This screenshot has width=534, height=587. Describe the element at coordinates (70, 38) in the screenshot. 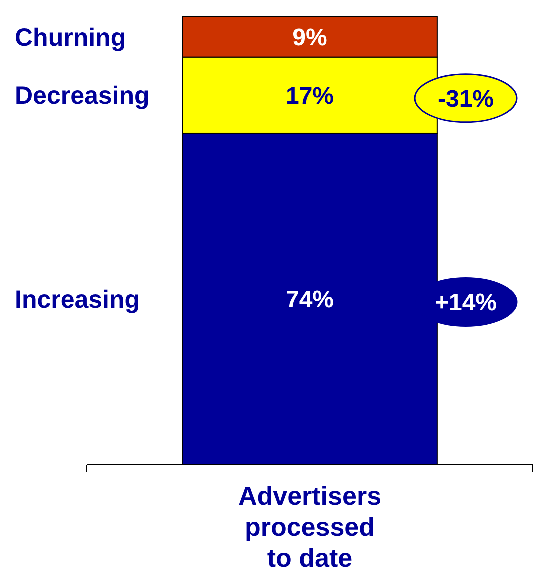

I see `text: Churning` at that location.